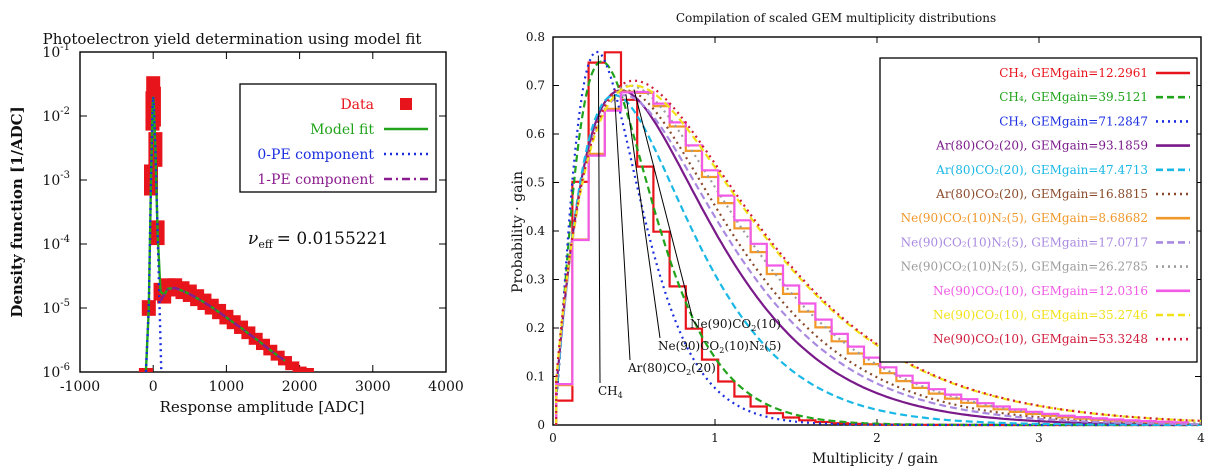  What do you see at coordinates (719, 347) in the screenshot?
I see `gas-label: Ne(90)CO2(10)N₂(5)` at bounding box center [719, 347].